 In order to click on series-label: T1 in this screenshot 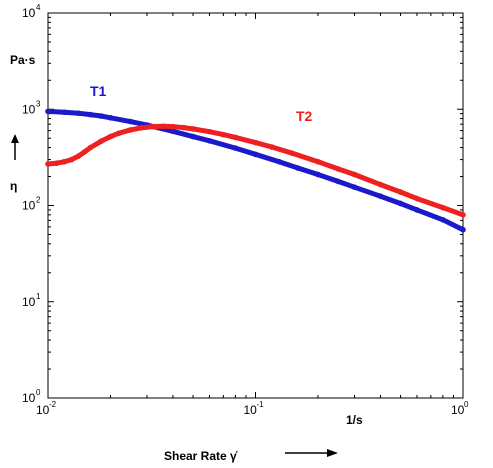, I will do `click(98, 91)`.